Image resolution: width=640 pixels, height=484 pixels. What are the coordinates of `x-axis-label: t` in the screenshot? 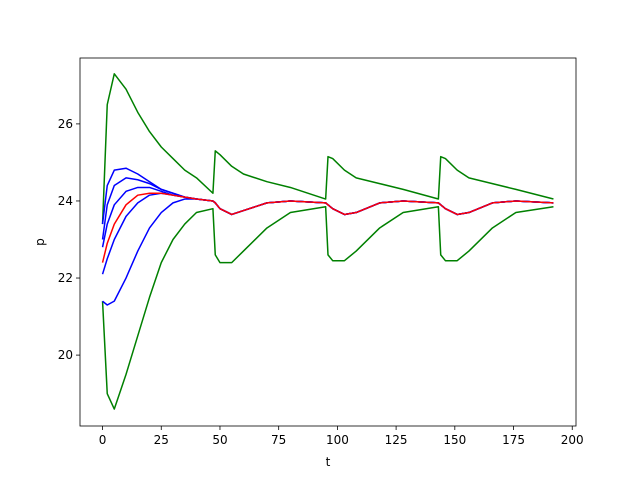 It's located at (328, 462).